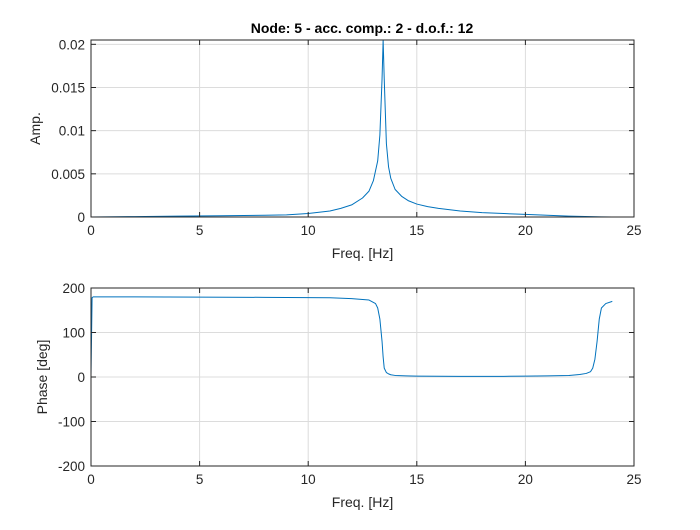  What do you see at coordinates (42, 377) in the screenshot?
I see `y-axis-label: Phase [deg]` at bounding box center [42, 377].